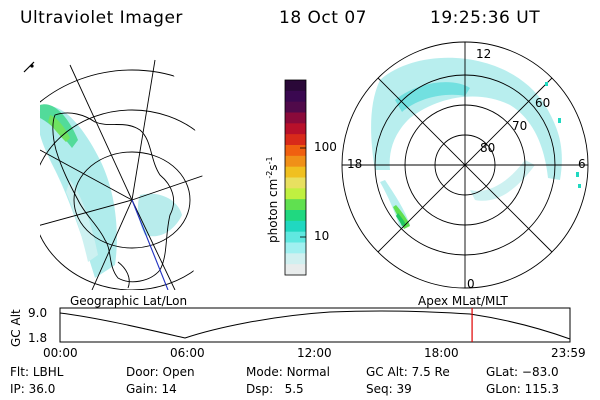  I want to click on aurora-emission-left, so click(111, 191).